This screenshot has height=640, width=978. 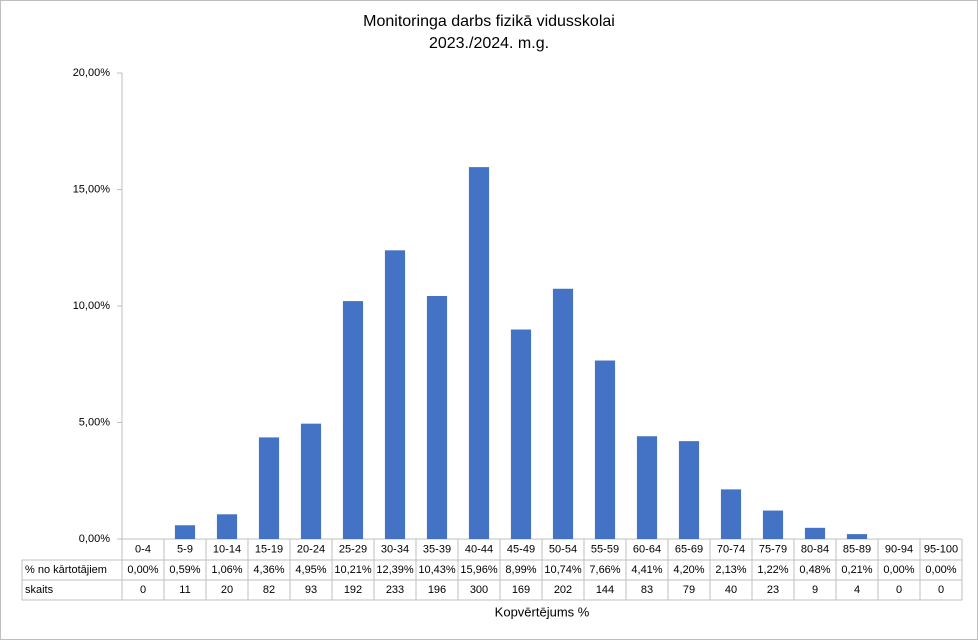 What do you see at coordinates (689, 549) in the screenshot?
I see `x-tick-label: 65-69` at bounding box center [689, 549].